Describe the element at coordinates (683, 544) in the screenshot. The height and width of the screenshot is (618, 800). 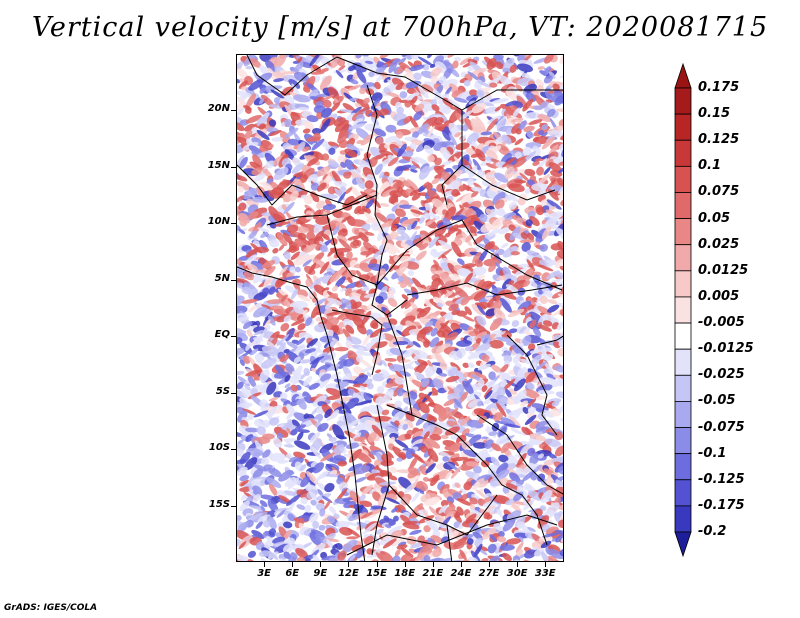
I see `colorbar-bottom-arrow` at that location.